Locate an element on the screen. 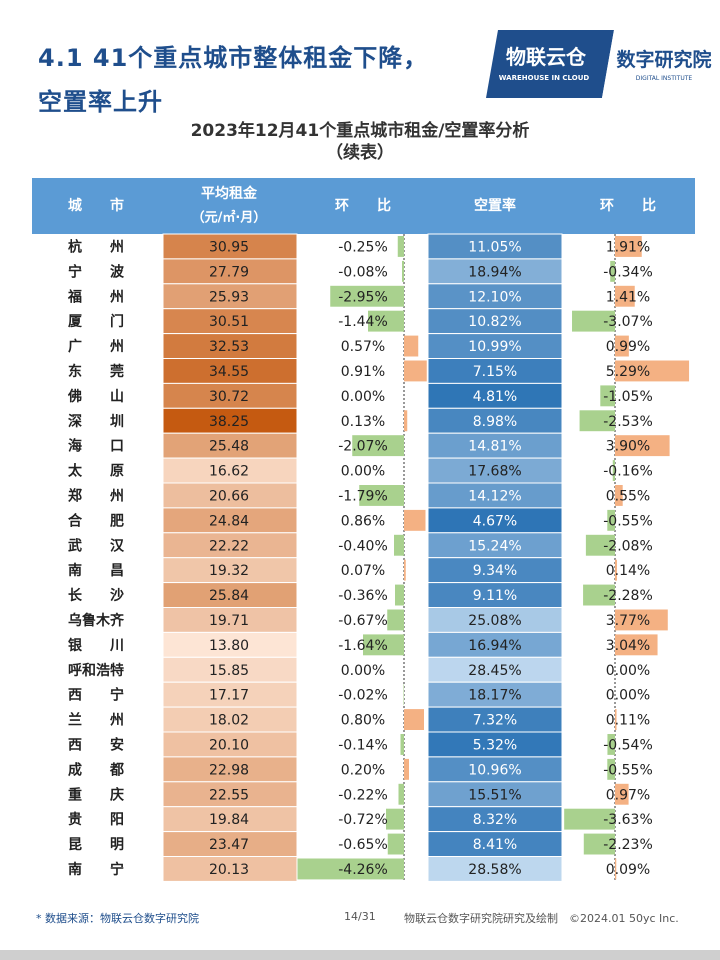 This screenshot has width=720, height=960. city-label: 南 宁 is located at coordinates (96, 869).